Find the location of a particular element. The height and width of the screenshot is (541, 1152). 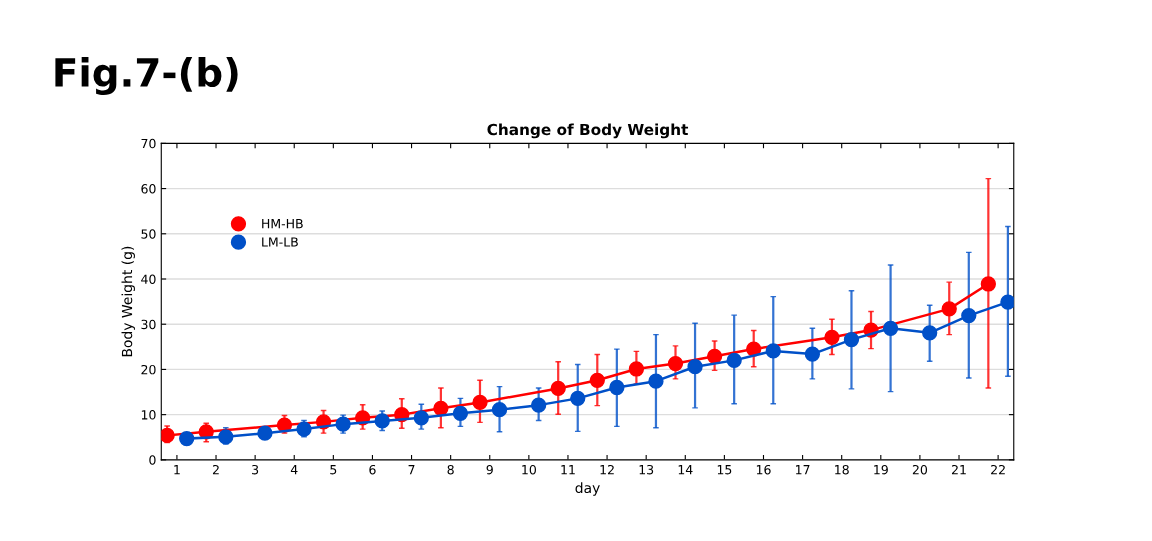

chart-title: Change of Body Weight is located at coordinates (588, 131).